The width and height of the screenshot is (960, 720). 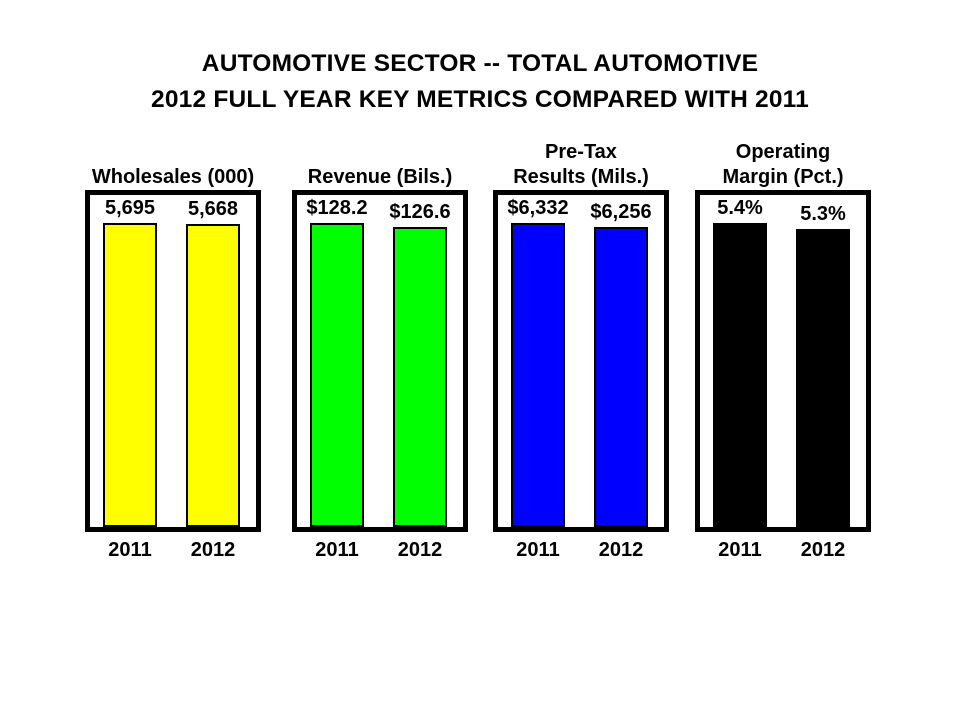 I want to click on bar-value-label: 5.3%, so click(x=823, y=214).